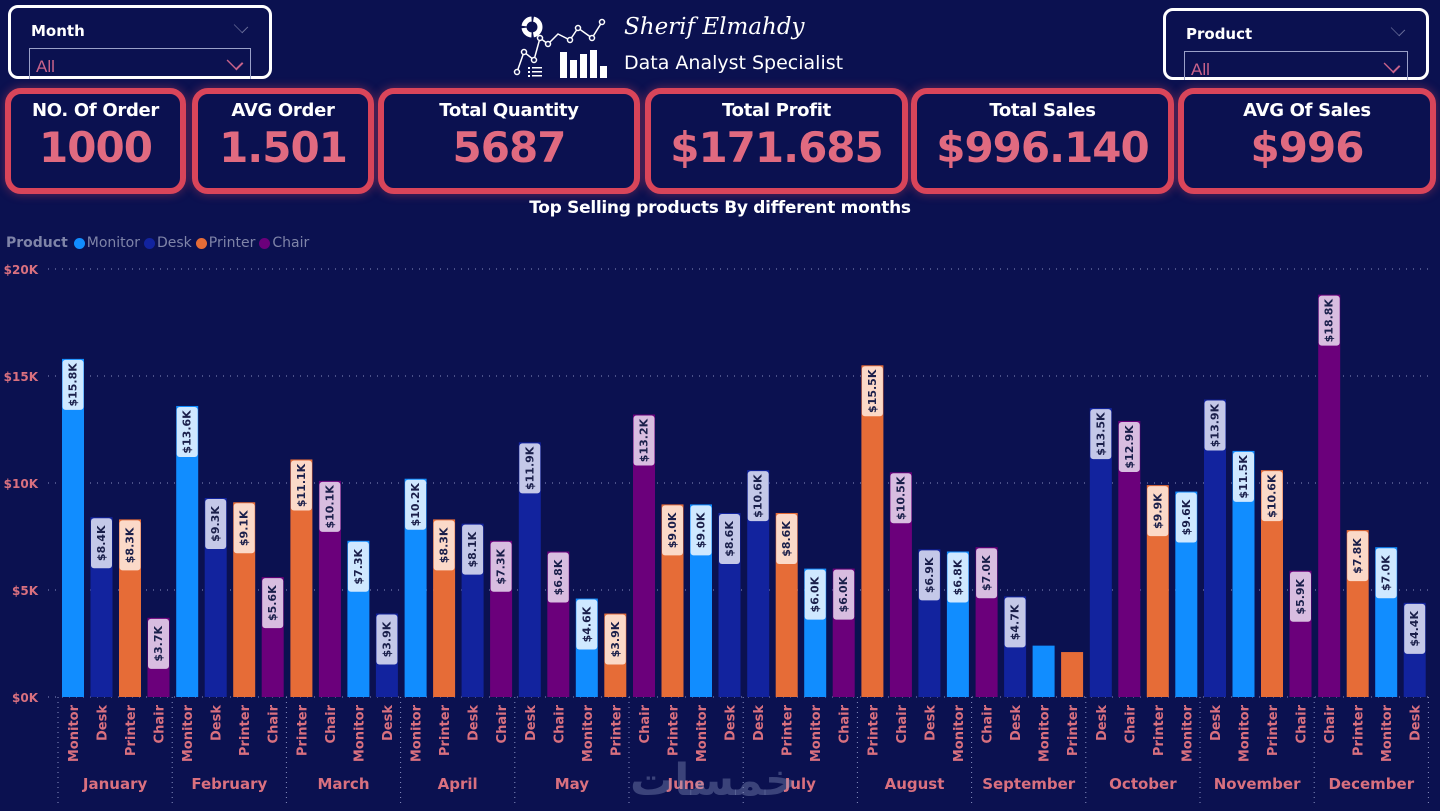 The height and width of the screenshot is (811, 1440). What do you see at coordinates (140, 42) in the screenshot?
I see `month-slicer: Month All` at bounding box center [140, 42].